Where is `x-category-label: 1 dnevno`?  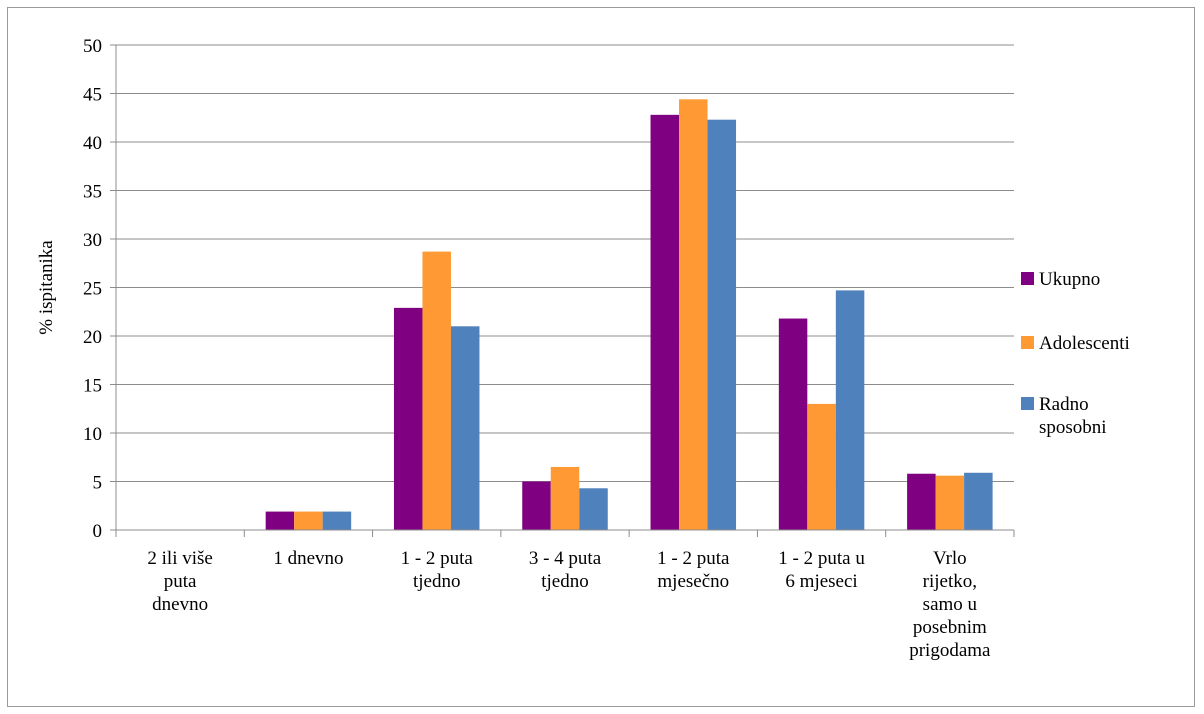
x-category-label: 1 dnevno is located at coordinates (308, 558).